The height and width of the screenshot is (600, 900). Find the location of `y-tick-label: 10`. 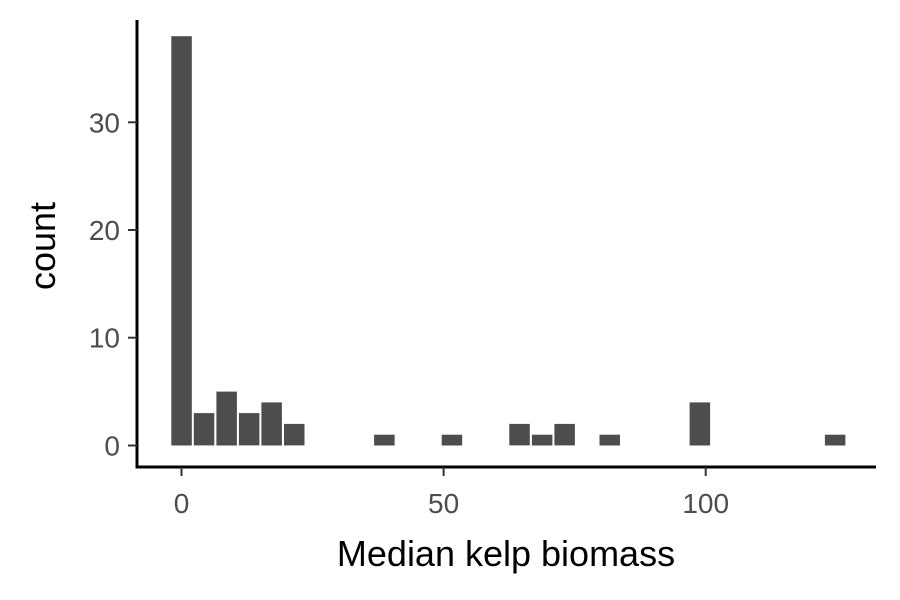

y-tick-label: 10 is located at coordinates (104, 338).